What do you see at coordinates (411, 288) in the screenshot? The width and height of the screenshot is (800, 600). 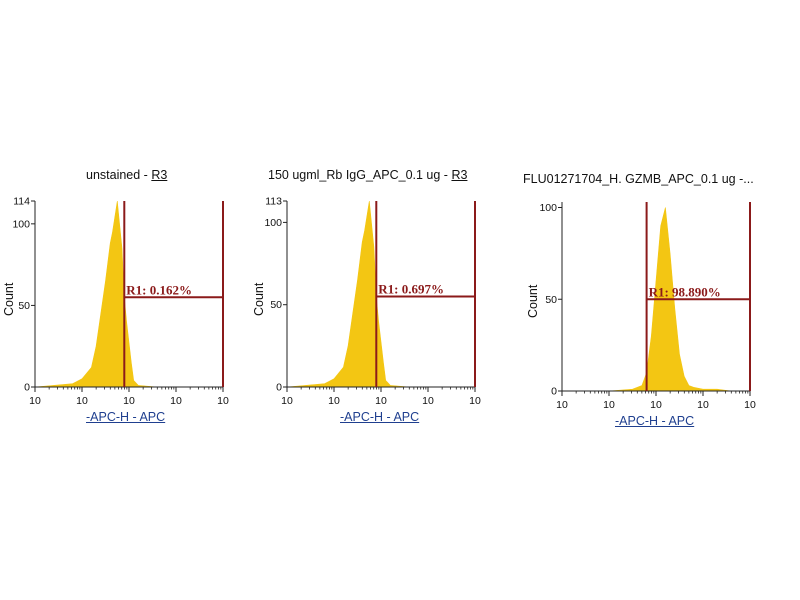 I see `gate-label: R1: 0.697%` at bounding box center [411, 288].